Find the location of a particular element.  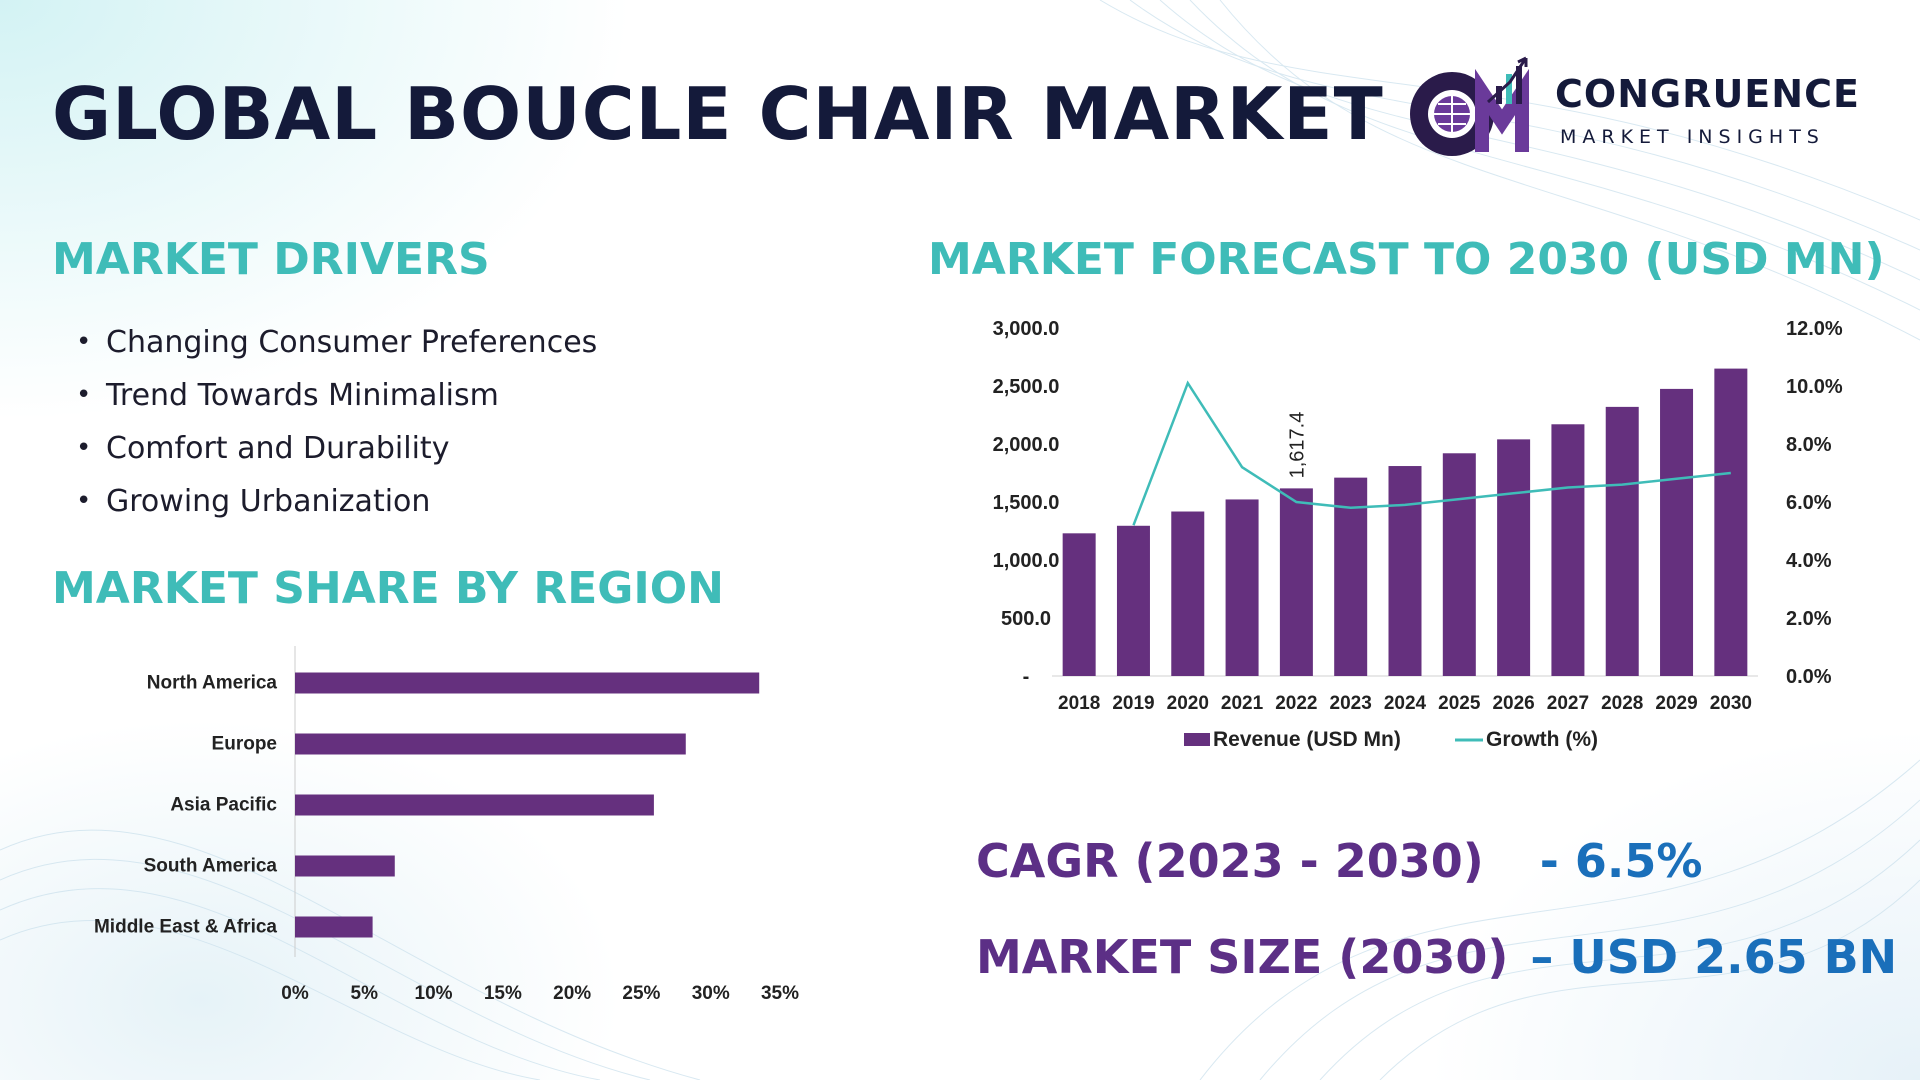

y-tick-label: - is located at coordinates (1026, 677).